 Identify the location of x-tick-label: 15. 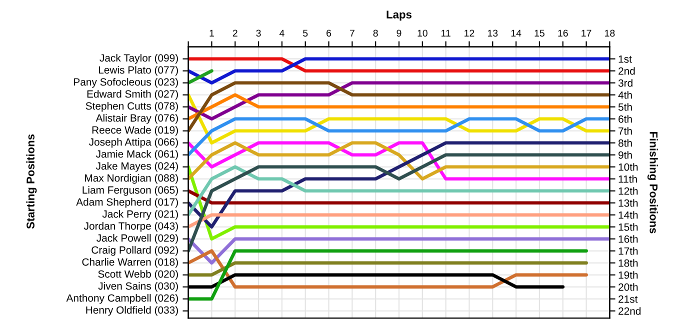
(539, 33).